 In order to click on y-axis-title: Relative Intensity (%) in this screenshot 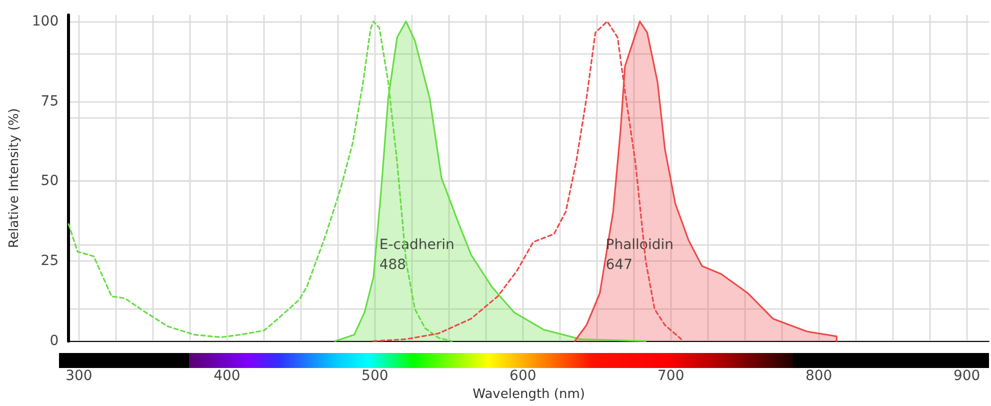, I will do `click(14, 178)`.